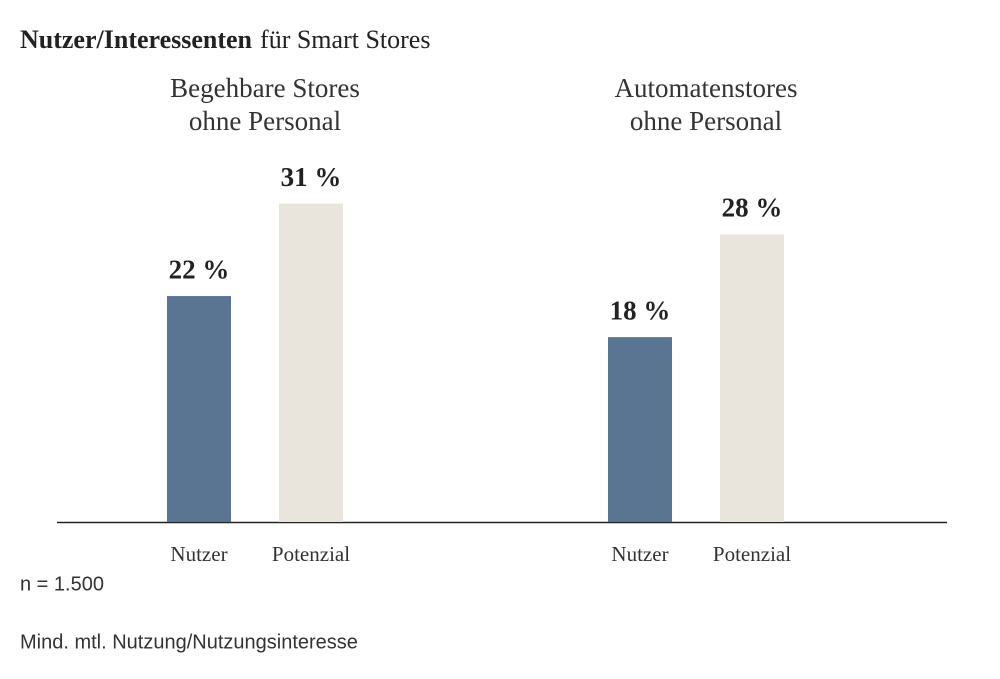  Describe the element at coordinates (189, 642) in the screenshot. I see `note: Mind. mtl. Nutzung/Nutzungsinteresse` at that location.